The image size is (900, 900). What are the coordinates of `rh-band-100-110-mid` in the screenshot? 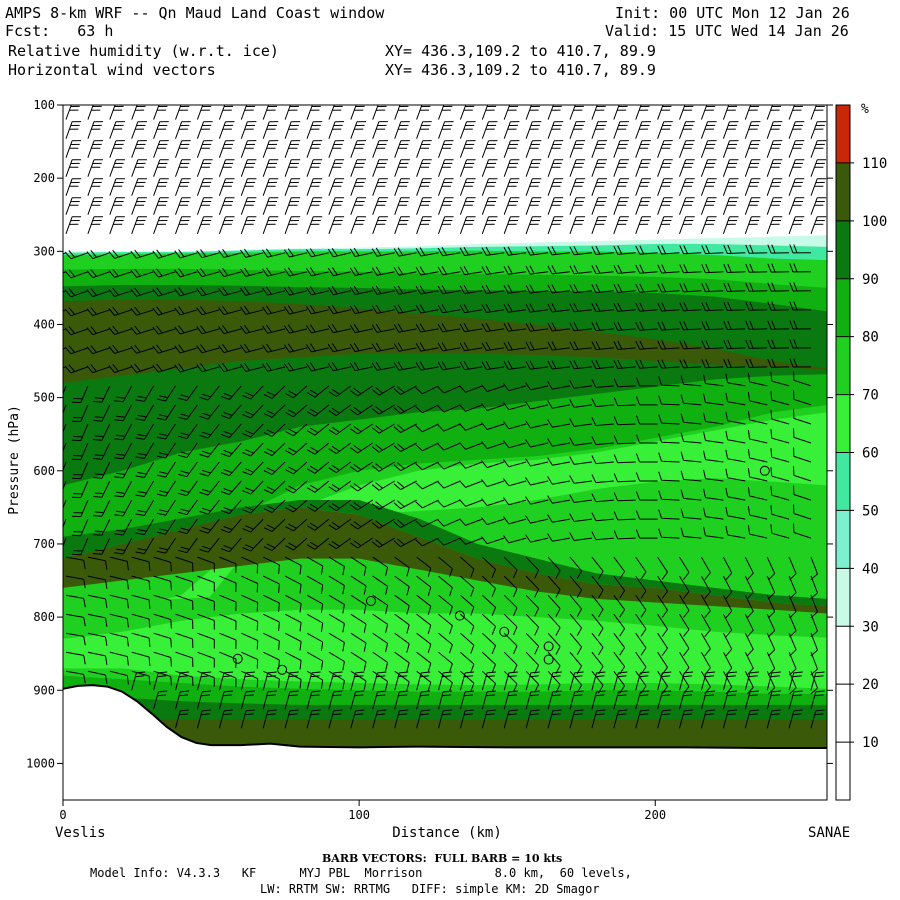 It's located at (445, 560).